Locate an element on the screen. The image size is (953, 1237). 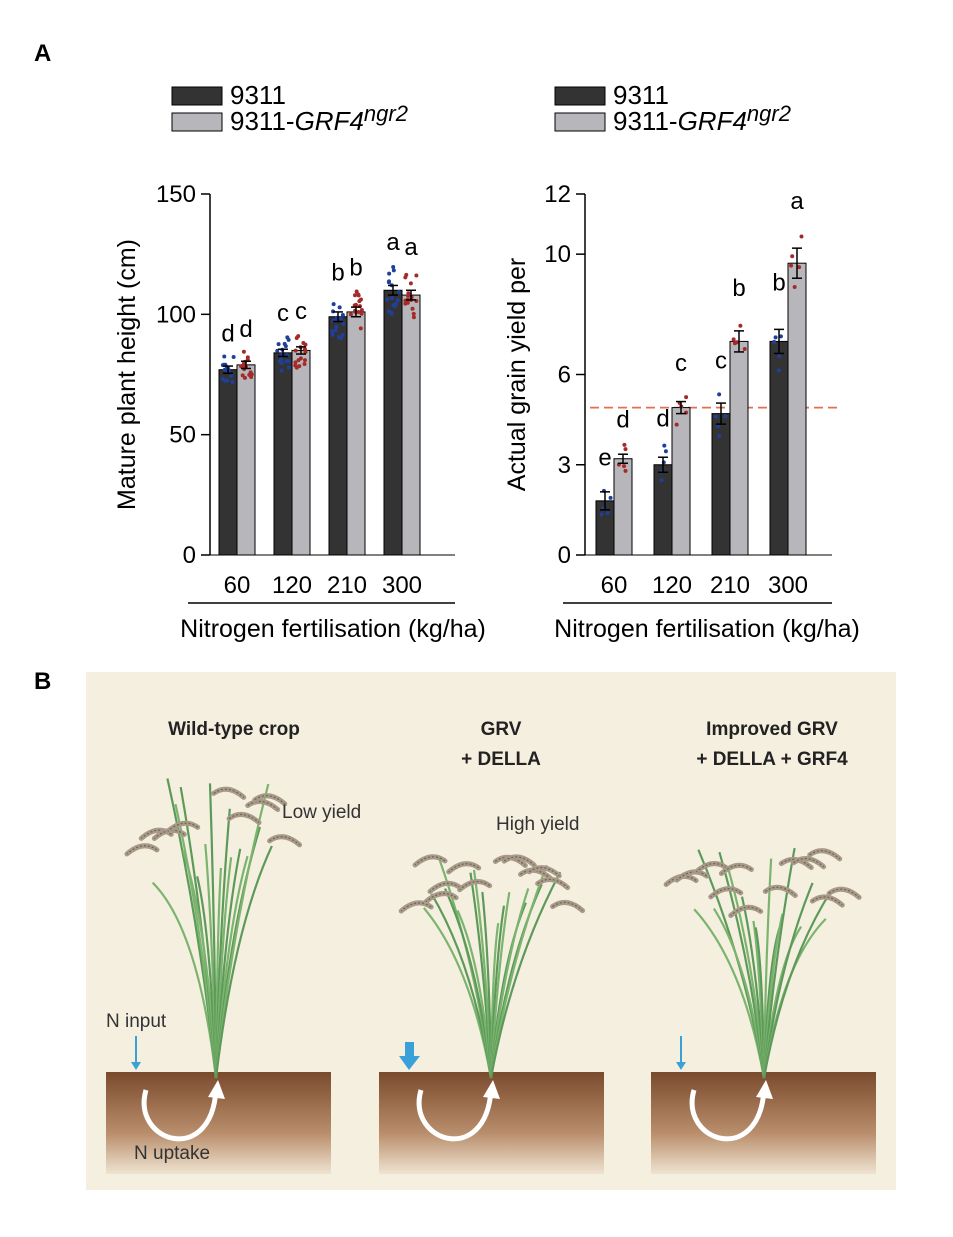
legend-label-1: 9311-GRF4ngr2 is located at coordinates (319, 118).